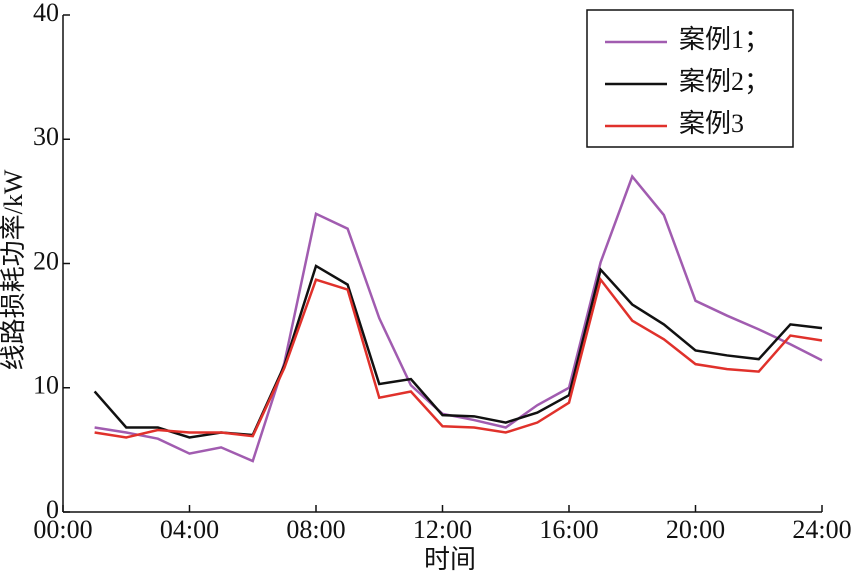  Describe the element at coordinates (52, 509) in the screenshot. I see `y-tick-label: 0` at that location.